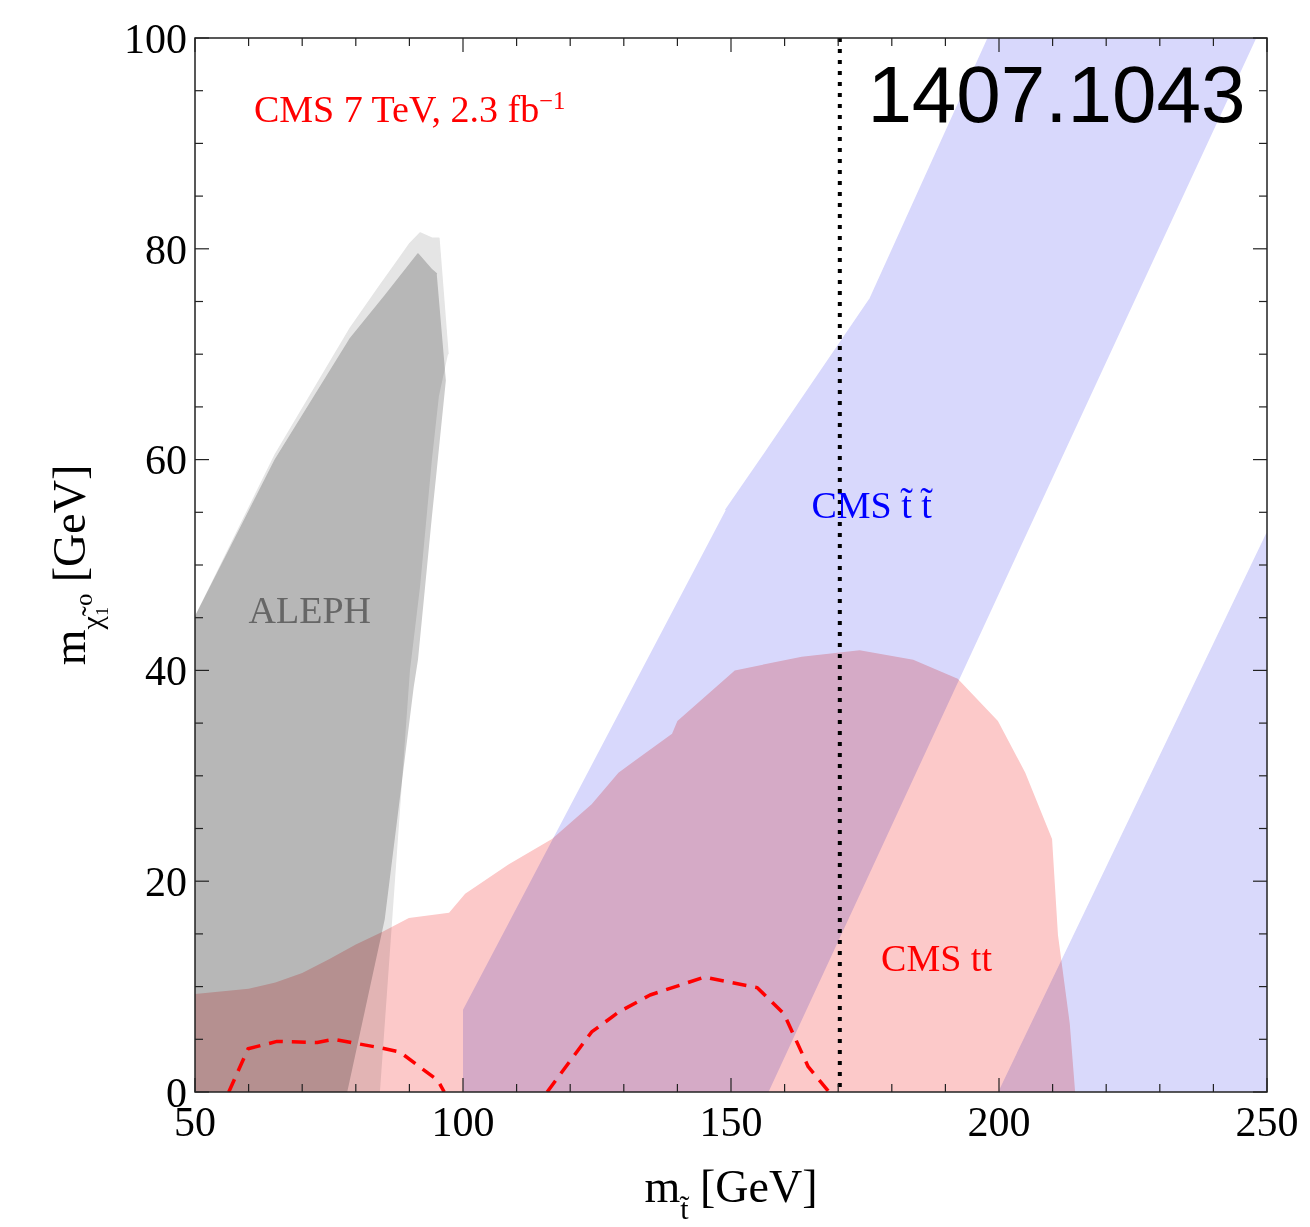  Describe the element at coordinates (937, 957) in the screenshot. I see `annotation: CMS tt` at that location.